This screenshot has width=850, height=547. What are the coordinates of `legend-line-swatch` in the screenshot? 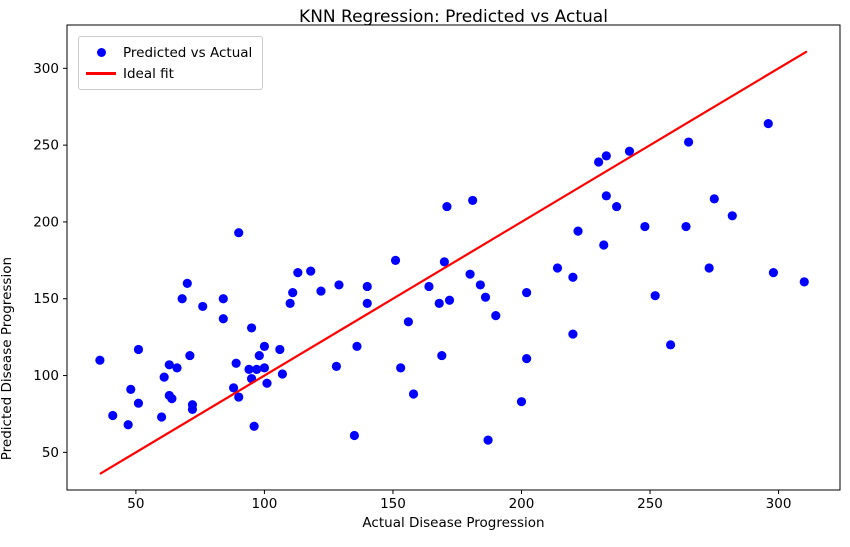 It's located at (101, 73).